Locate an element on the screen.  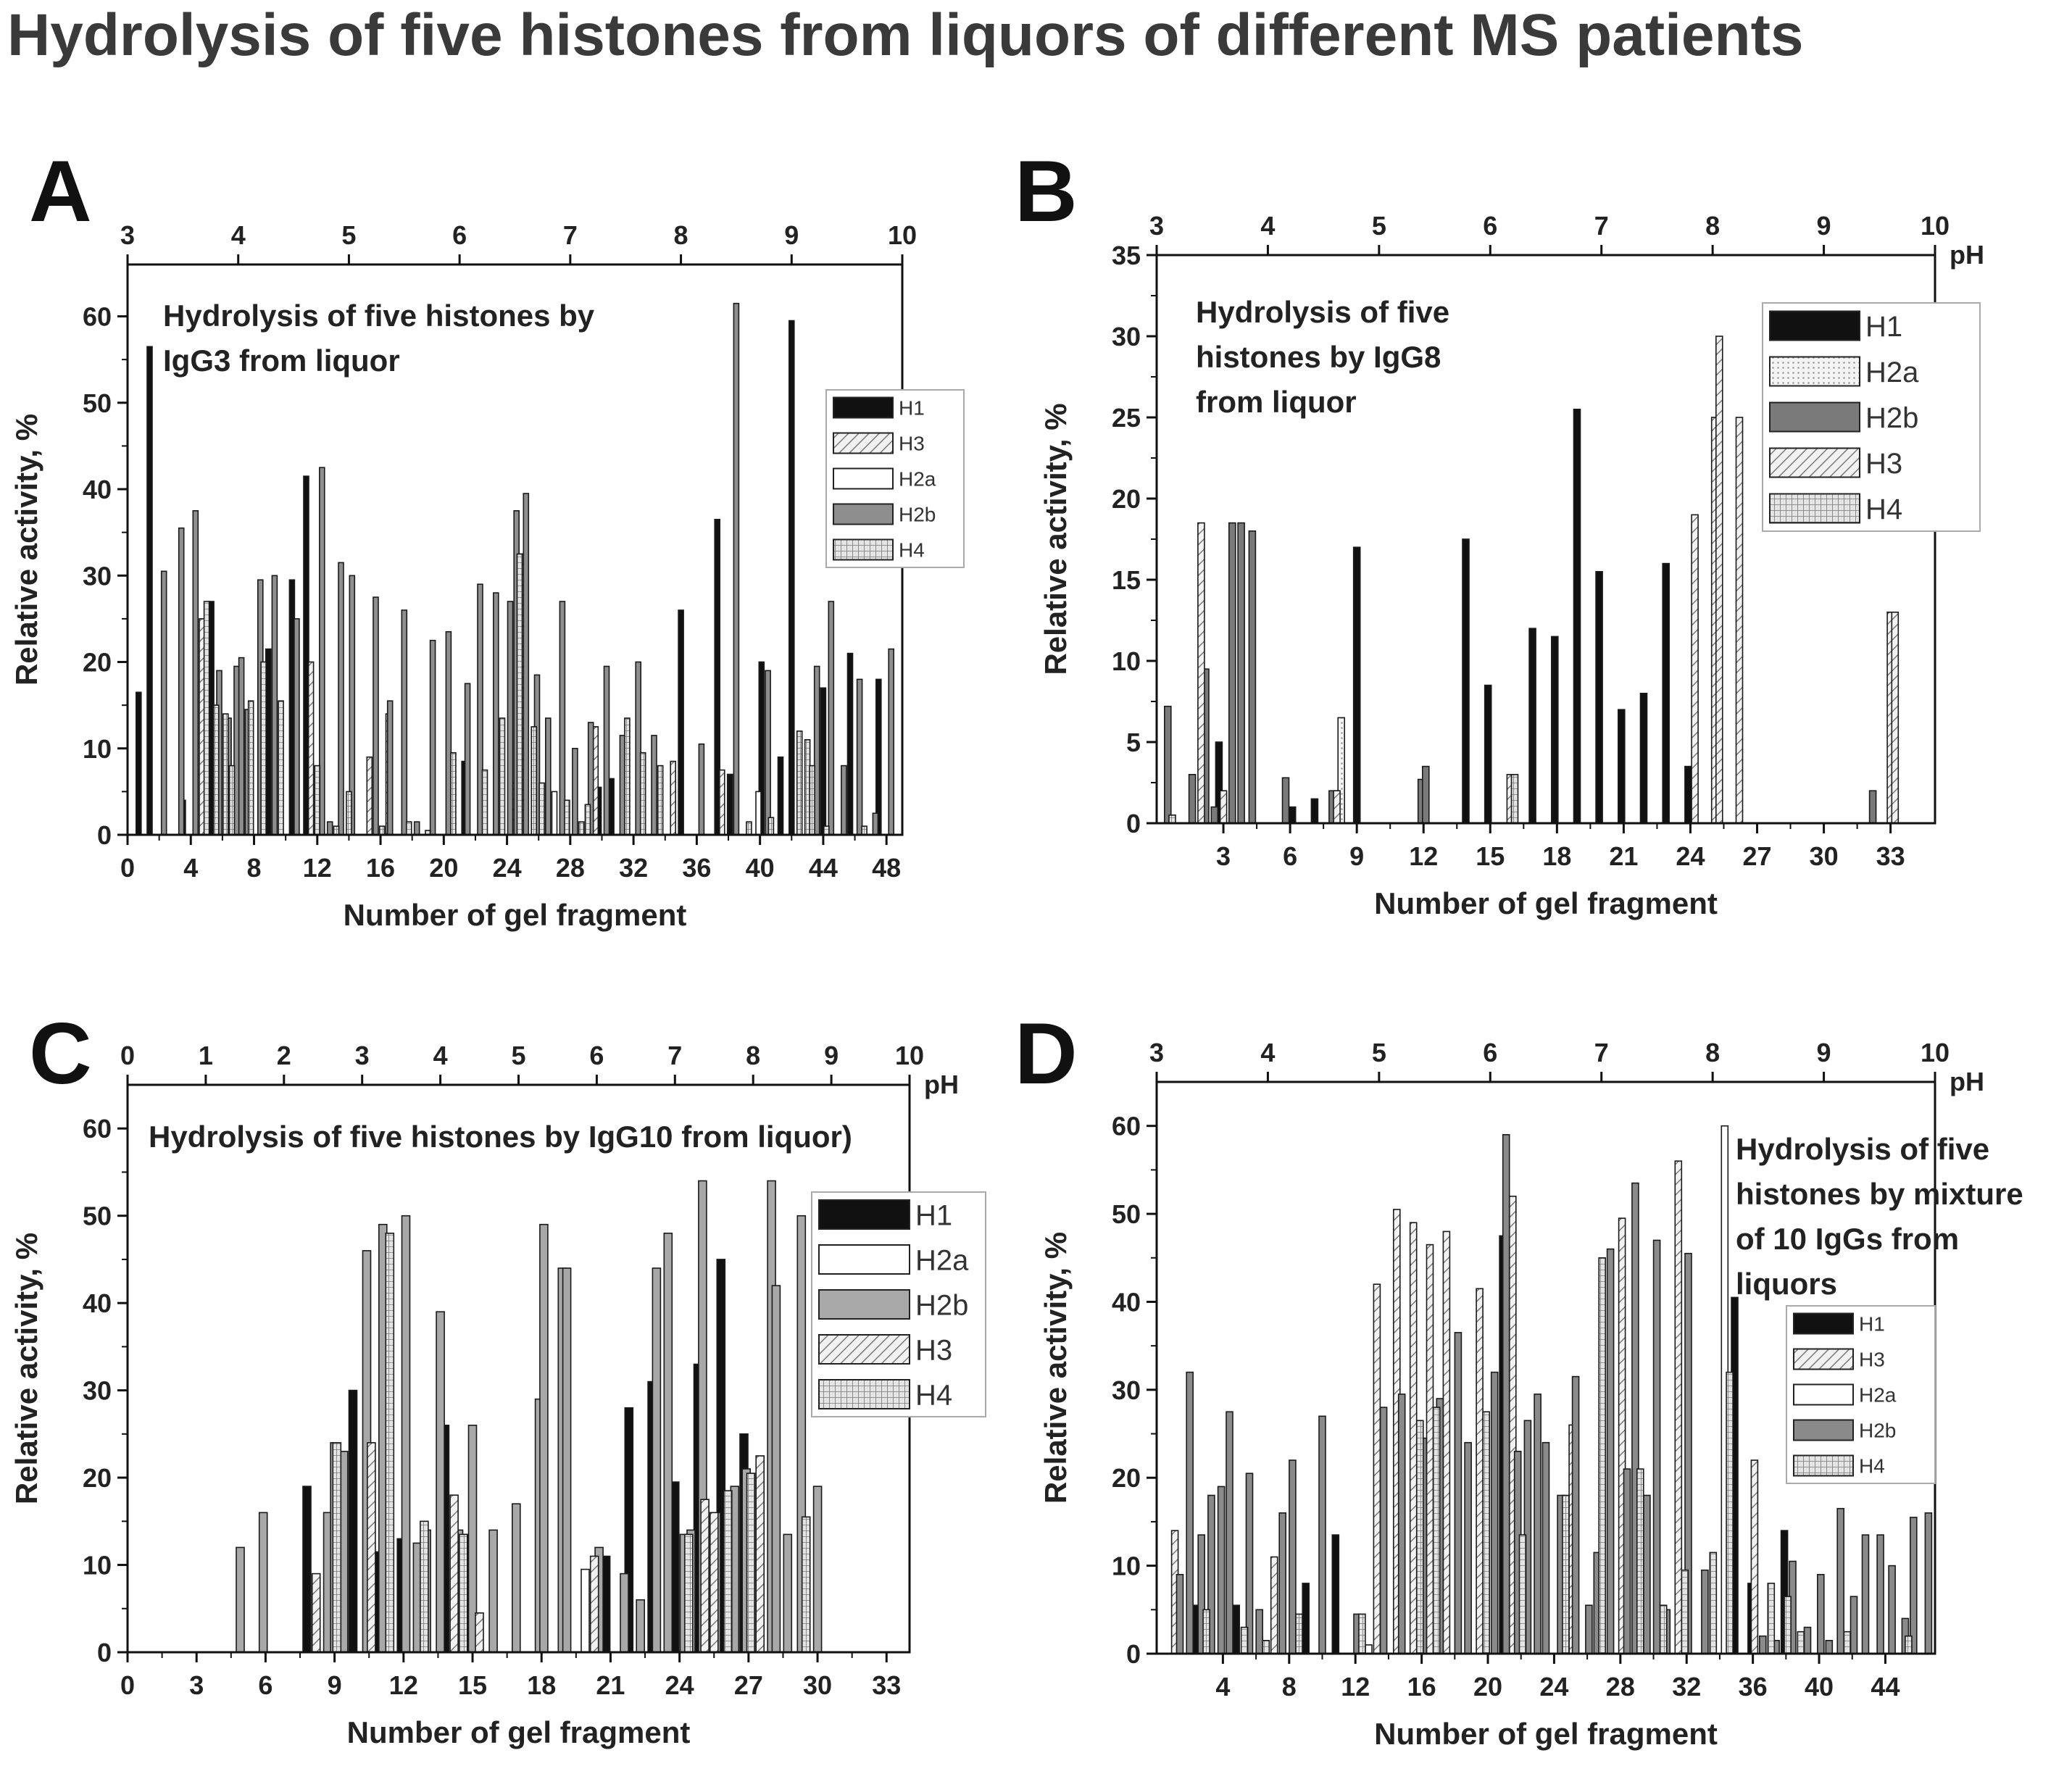
chart-annotation: of 10 IgGs from is located at coordinates (1847, 1239).